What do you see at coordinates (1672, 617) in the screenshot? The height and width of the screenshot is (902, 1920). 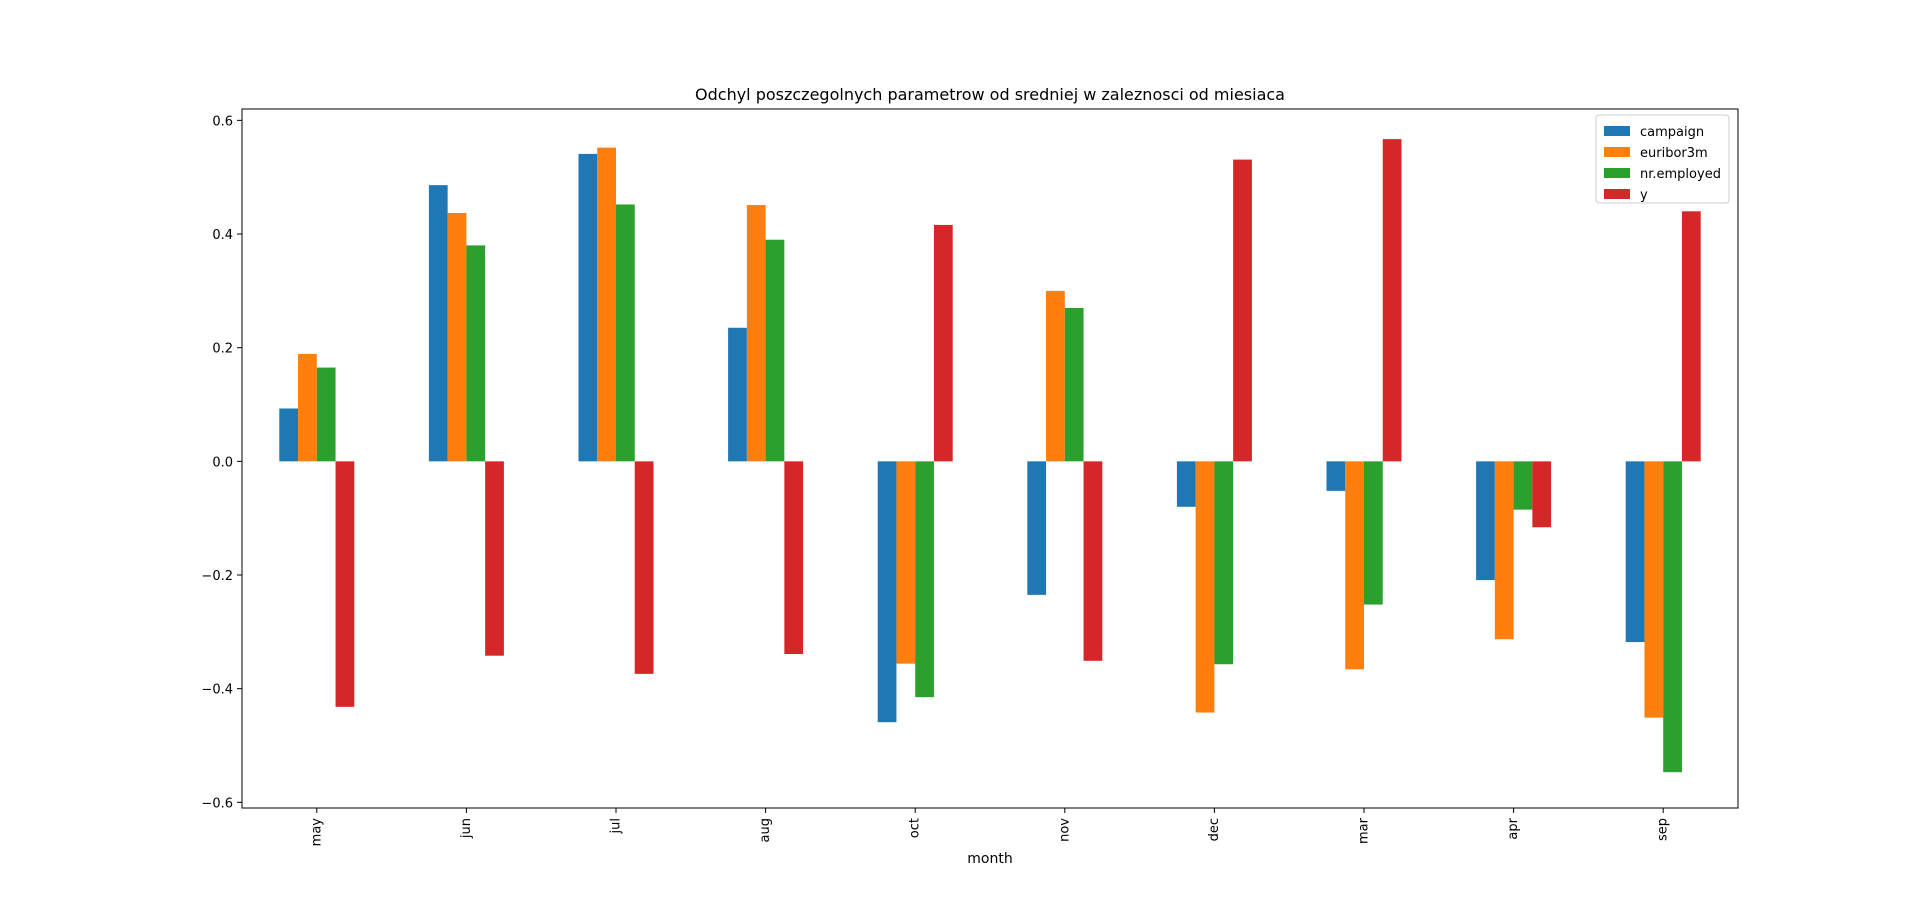 I see `bar-nr-employed-sep` at bounding box center [1672, 617].